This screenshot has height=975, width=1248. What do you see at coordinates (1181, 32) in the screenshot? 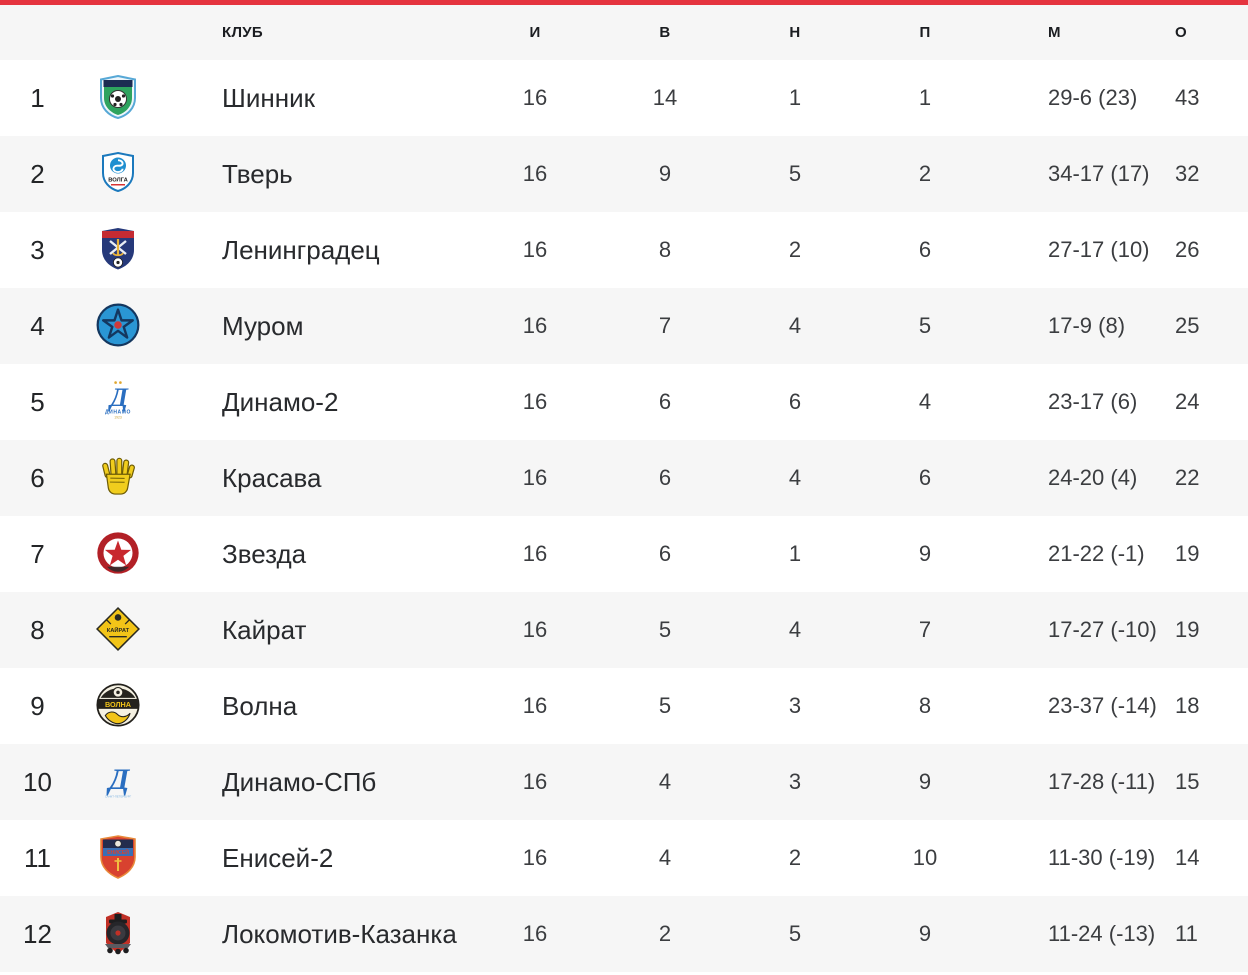
I see `header-points: О` at bounding box center [1181, 32].